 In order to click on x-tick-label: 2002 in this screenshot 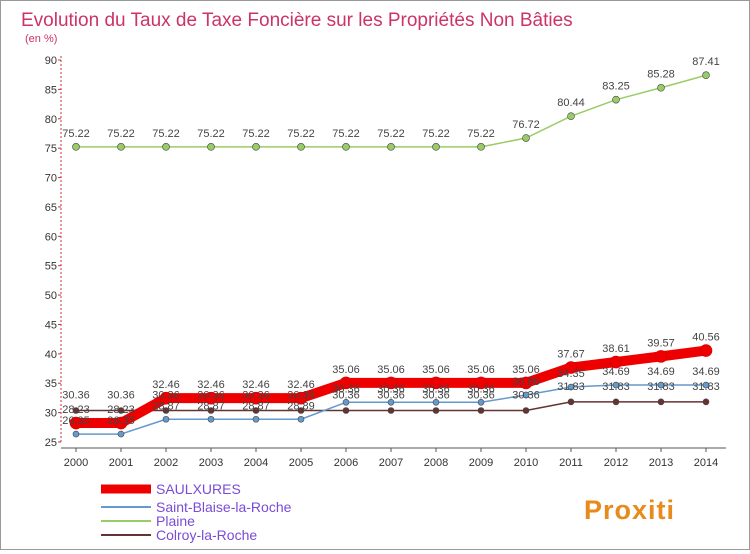, I will do `click(166, 463)`.